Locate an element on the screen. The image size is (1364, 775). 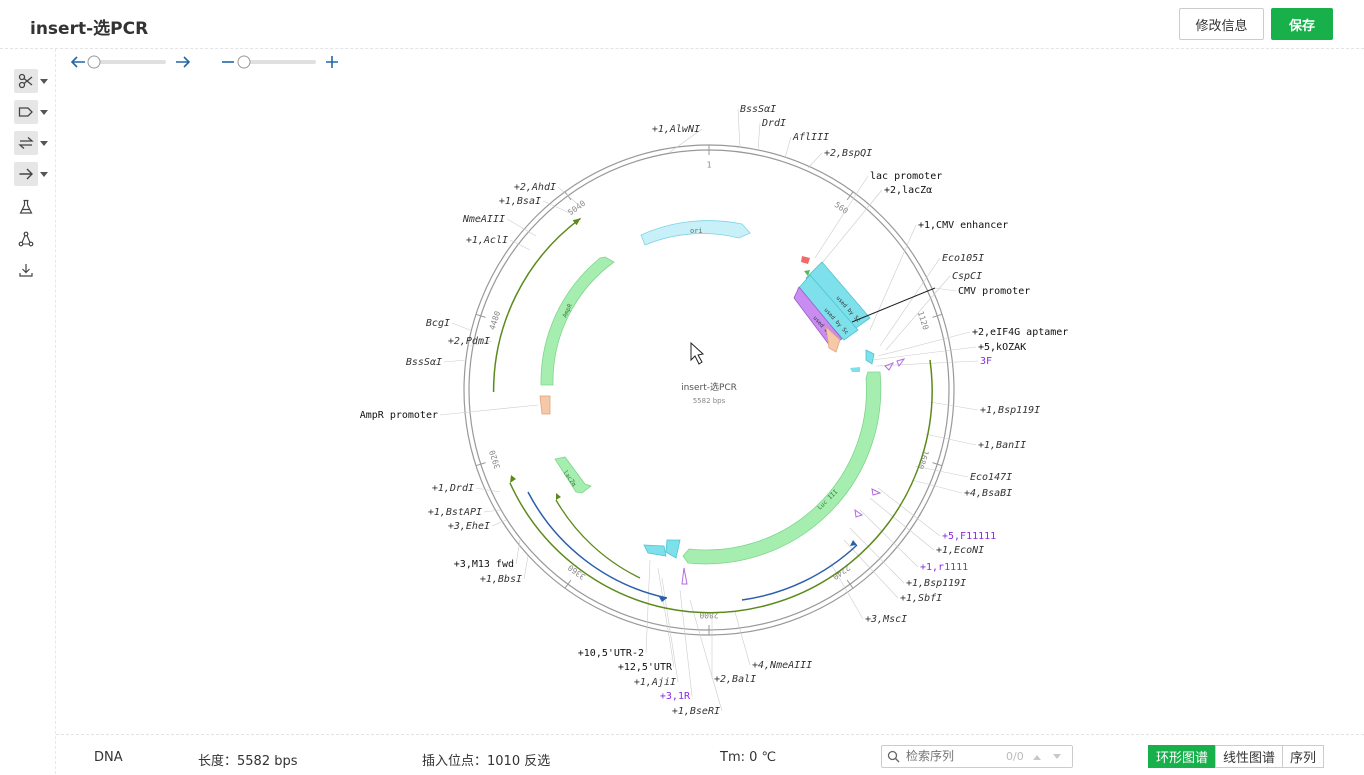
right-label: lac promoter is located at coordinates (906, 176).